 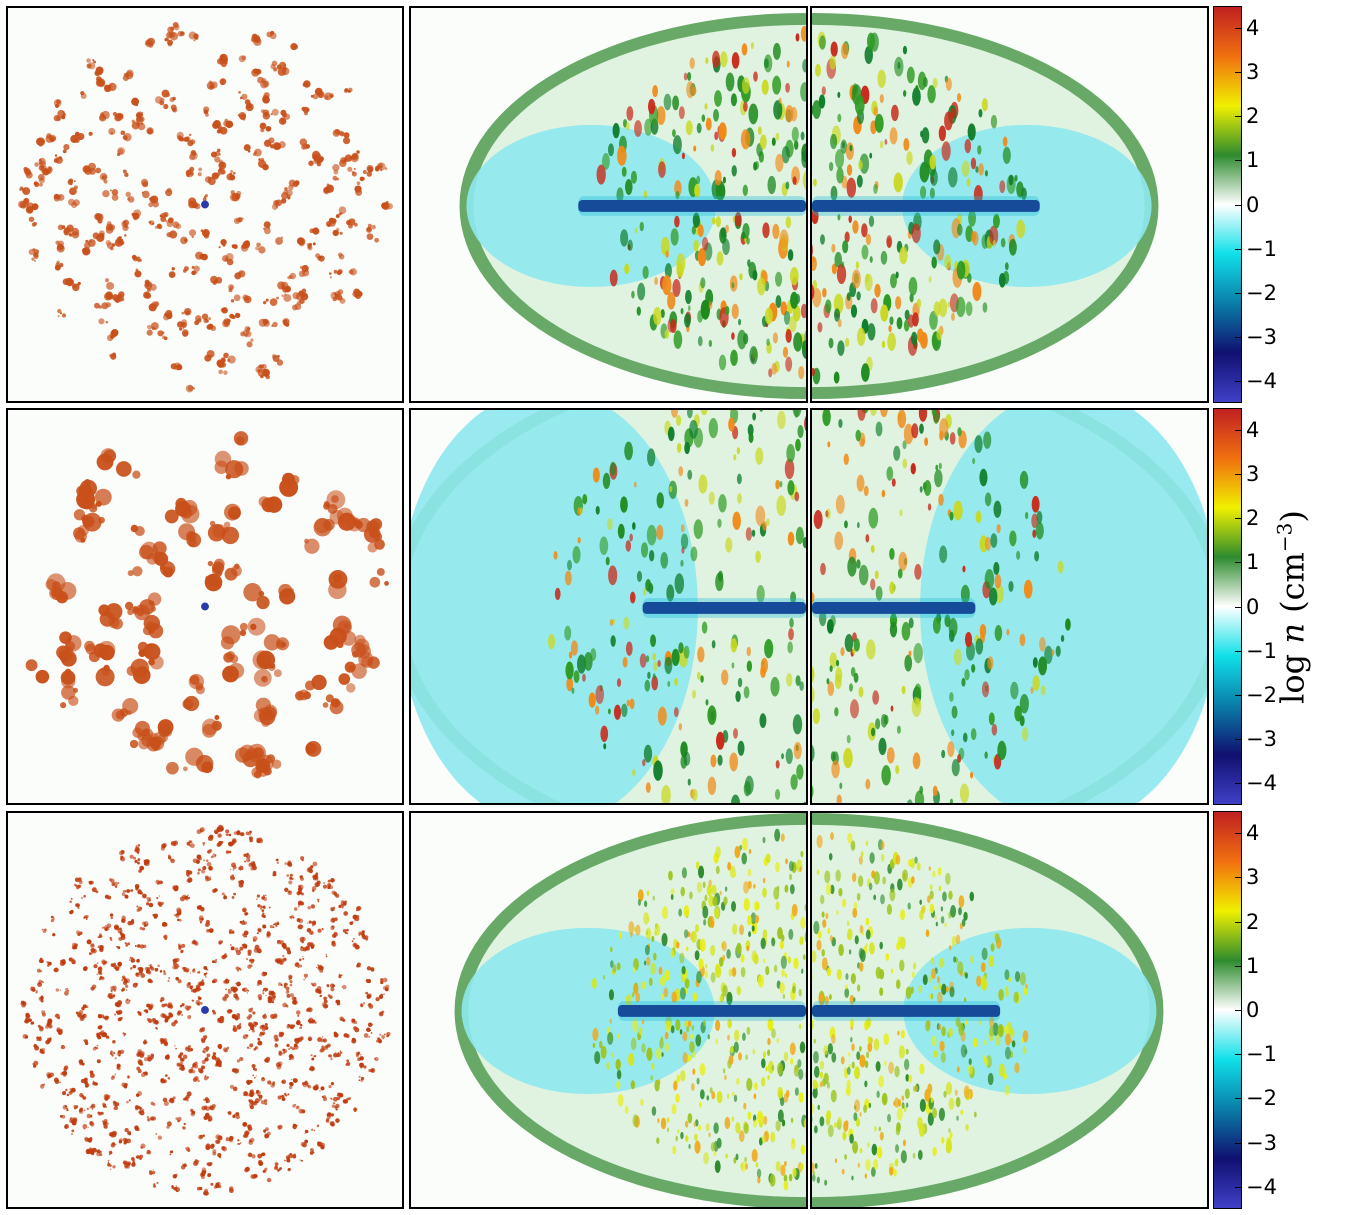 I want to click on density-map-middle-right, so click(x=1009, y=606).